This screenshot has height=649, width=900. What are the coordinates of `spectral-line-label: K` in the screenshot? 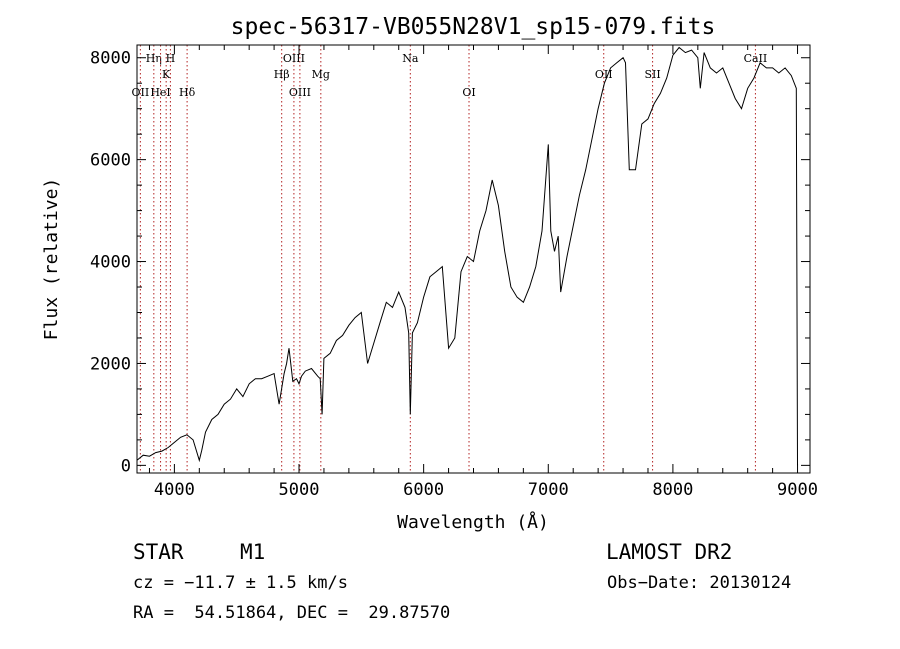 It's located at (166, 74).